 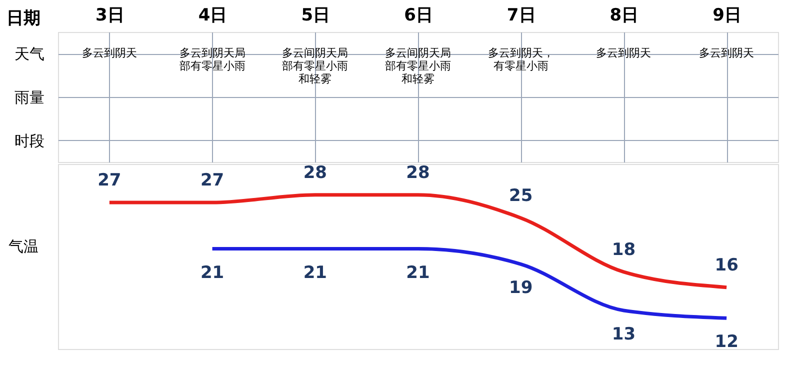 I want to click on x-tick-label: 6日, so click(x=418, y=16).